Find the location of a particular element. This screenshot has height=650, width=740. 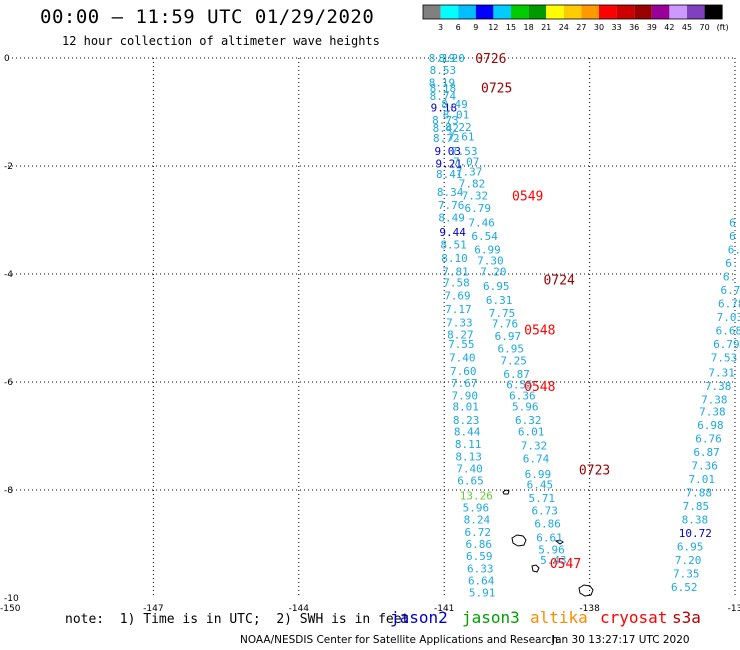

x-tick-label: -141 is located at coordinates (444, 609).